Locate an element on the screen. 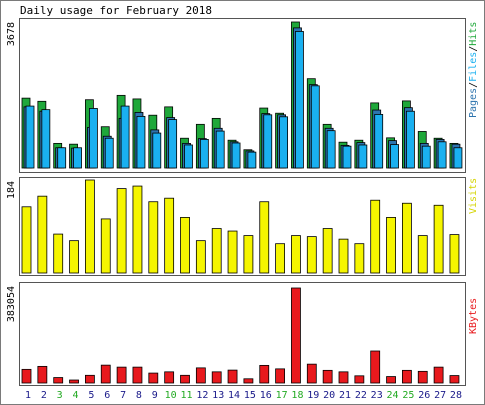 The image size is (485, 405). panel-kbytes-max-label: 383054 is located at coordinates (11, 304).